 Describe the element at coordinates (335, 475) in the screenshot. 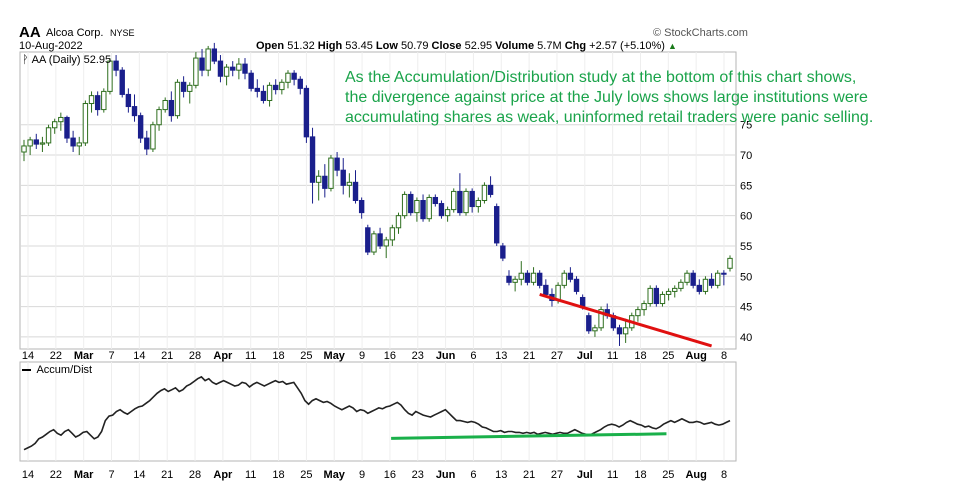

I see `x-tick-label: May` at that location.